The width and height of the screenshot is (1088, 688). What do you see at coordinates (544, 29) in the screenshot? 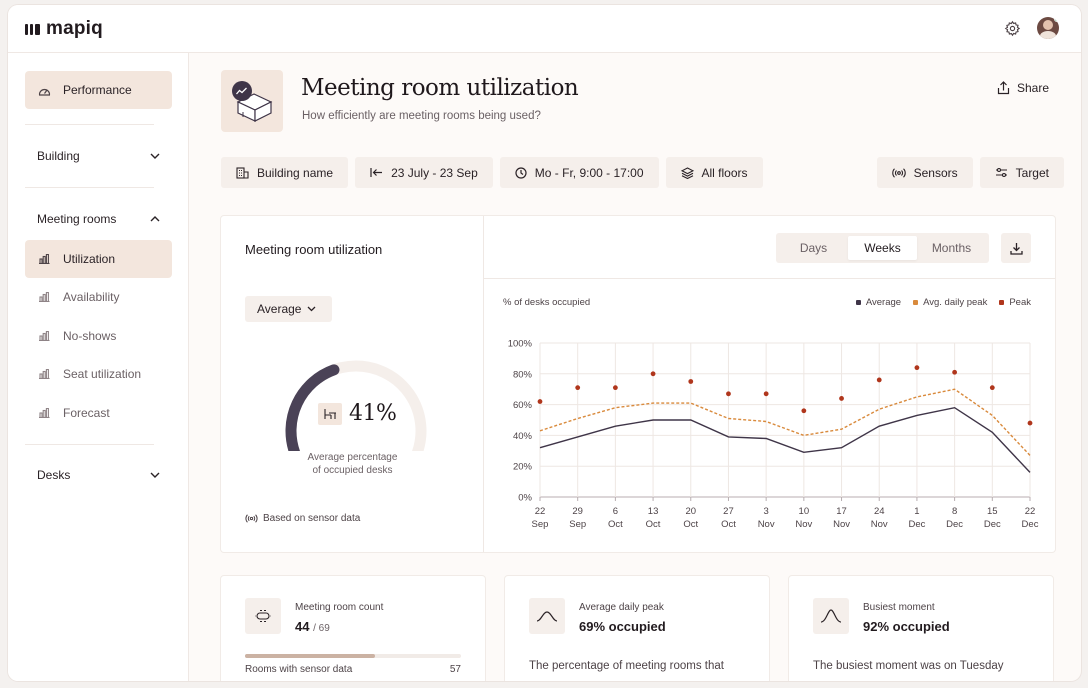
I see `top-bar: mapiq` at bounding box center [544, 29].